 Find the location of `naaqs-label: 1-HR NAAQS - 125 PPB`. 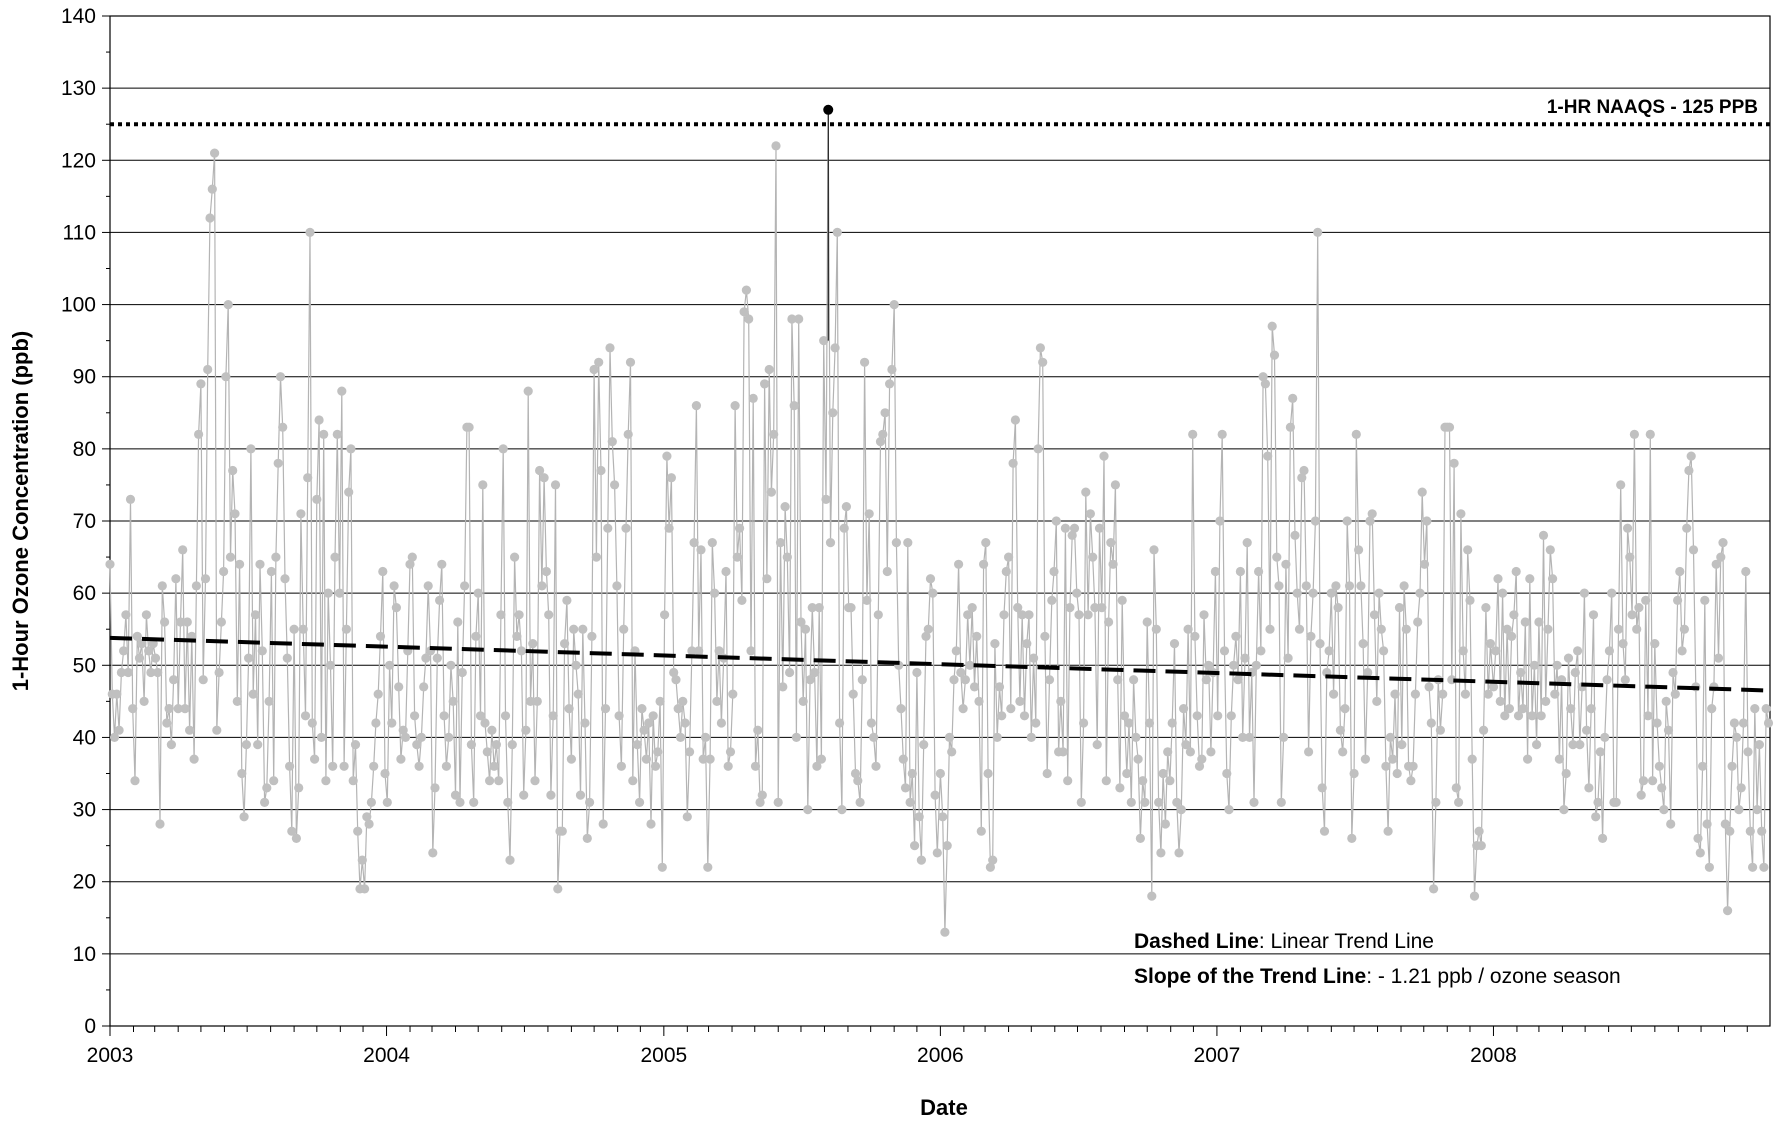

naaqs-label: 1-HR NAAQS - 125 PPB is located at coordinates (1652, 107).